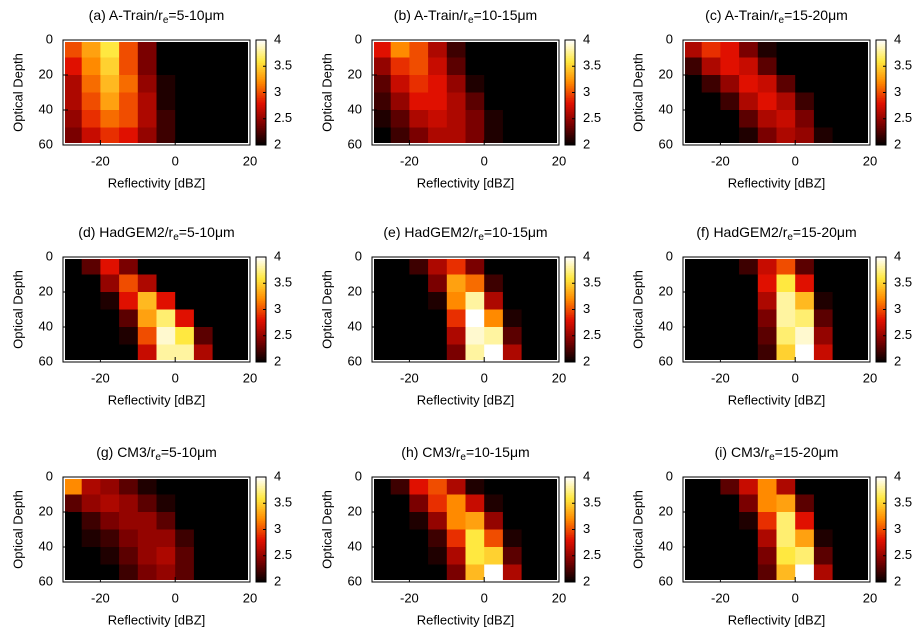 The width and height of the screenshot is (920, 636). What do you see at coordinates (666, 510) in the screenshot?
I see `y-tick-label: 20` at bounding box center [666, 510].